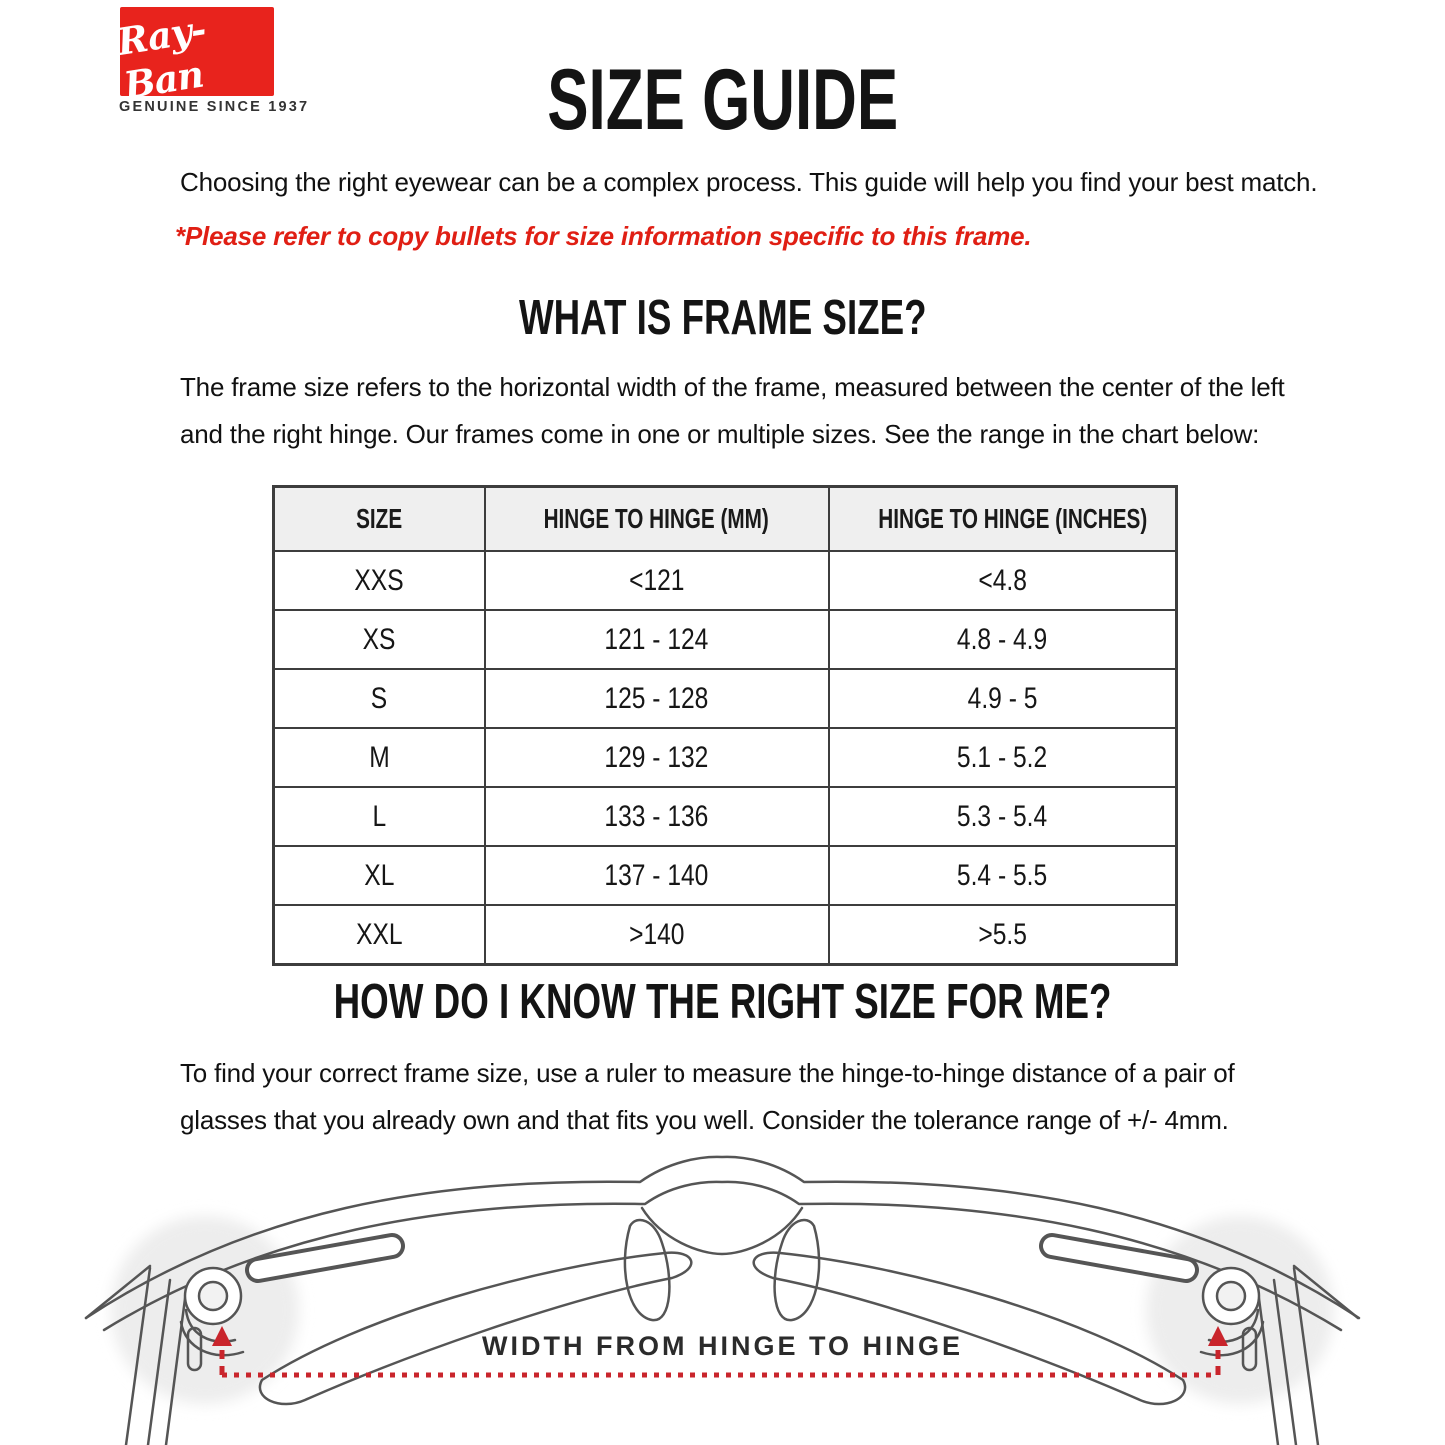 Image resolution: width=1445 pixels, height=1445 pixels. Describe the element at coordinates (214, 107) in the screenshot. I see `rayban-logo-tagline: GENUINE SINCE 1937` at that location.